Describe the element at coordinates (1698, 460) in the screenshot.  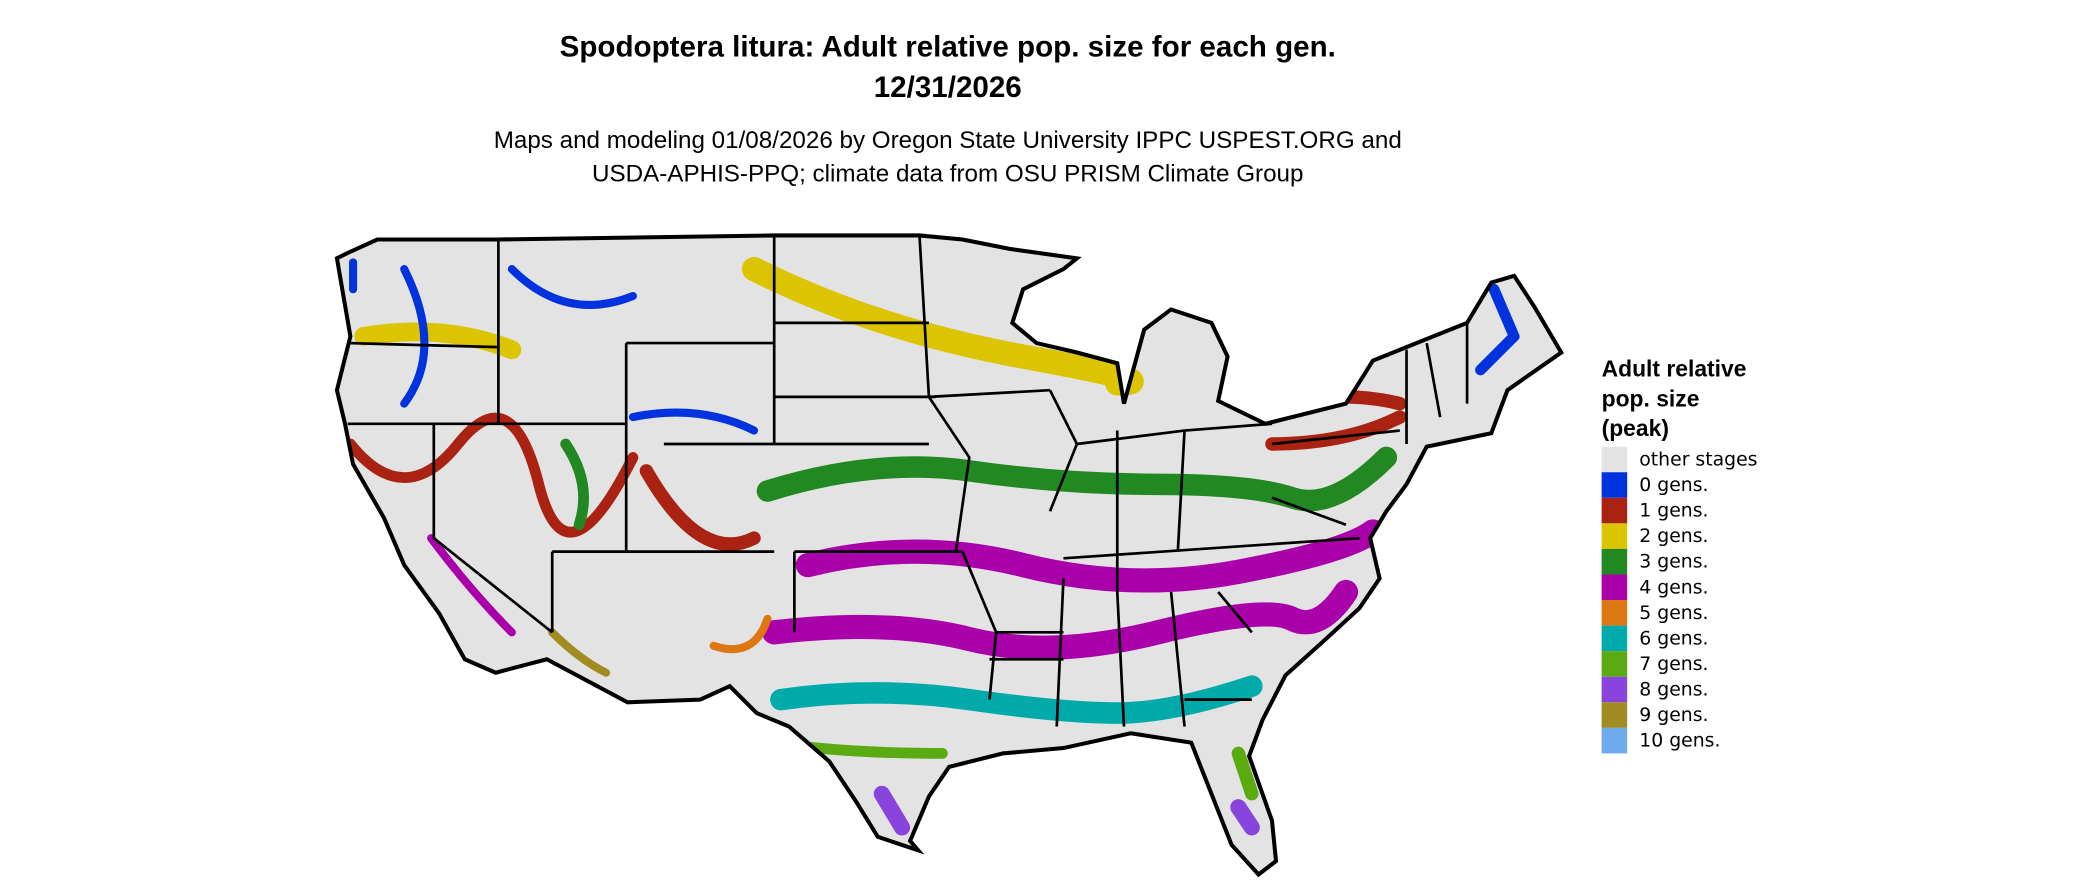
I see `legend-label: other stages` at that location.